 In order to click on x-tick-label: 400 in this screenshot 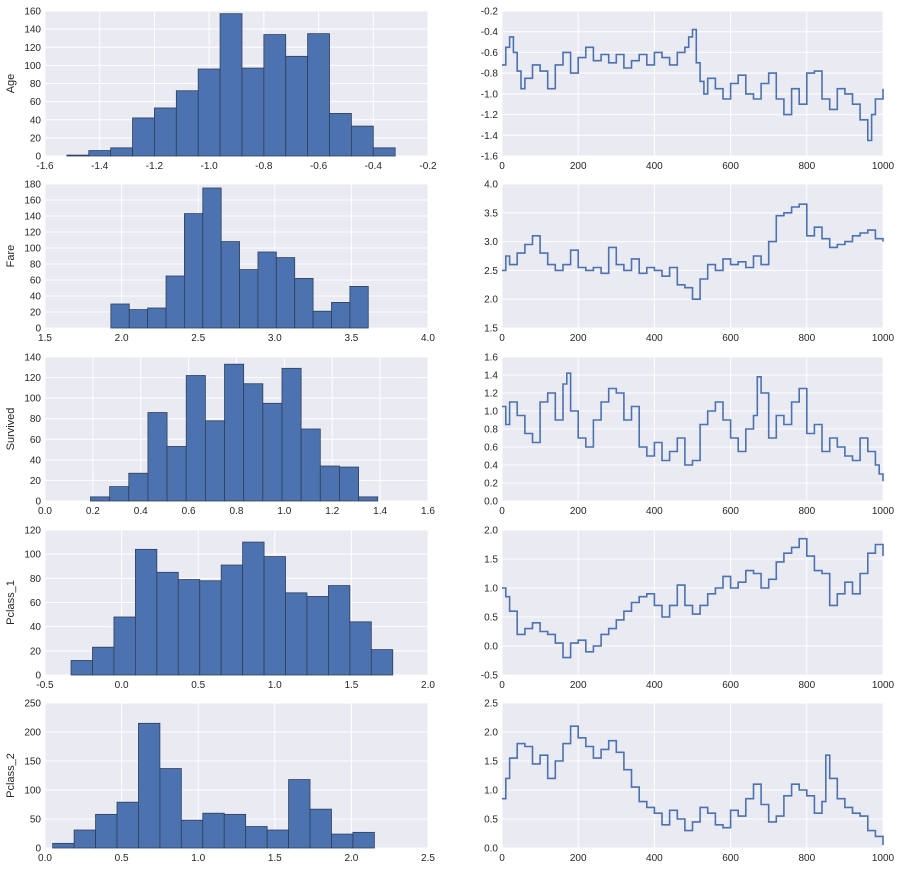, I will do `click(654, 511)`.